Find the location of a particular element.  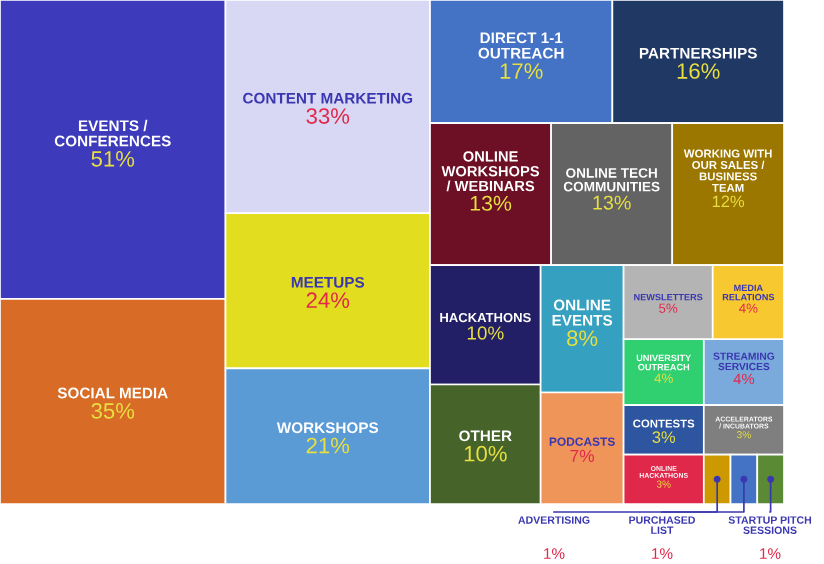

data-label: 7% is located at coordinates (582, 455).